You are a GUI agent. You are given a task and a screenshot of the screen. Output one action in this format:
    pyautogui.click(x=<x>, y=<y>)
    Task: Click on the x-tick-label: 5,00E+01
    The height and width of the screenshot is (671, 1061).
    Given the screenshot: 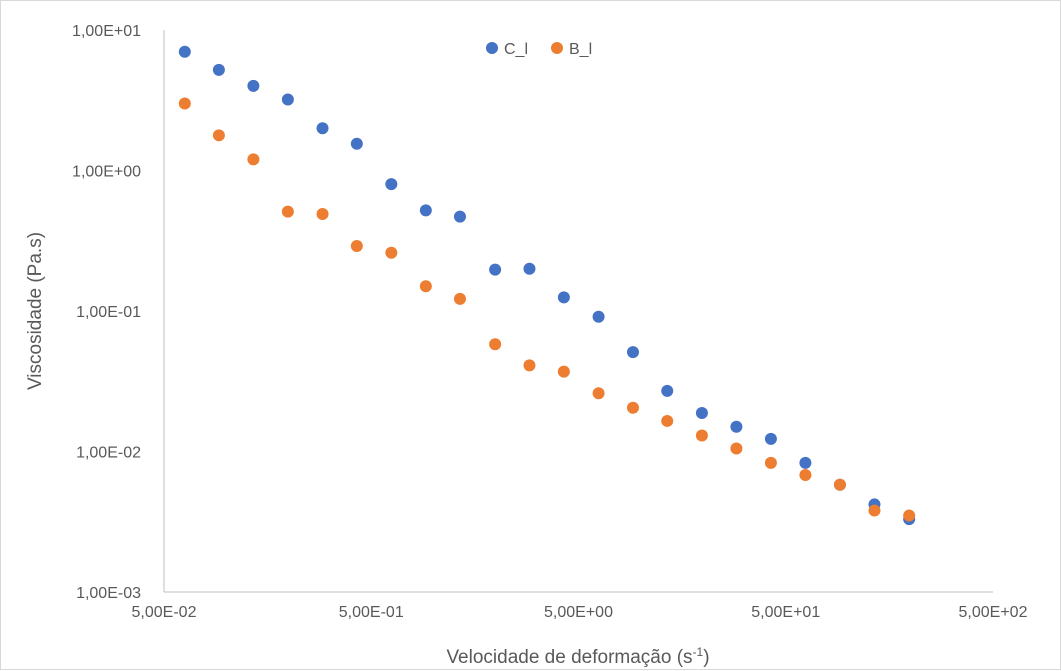 What is the action you would take?
    pyautogui.click(x=785, y=612)
    